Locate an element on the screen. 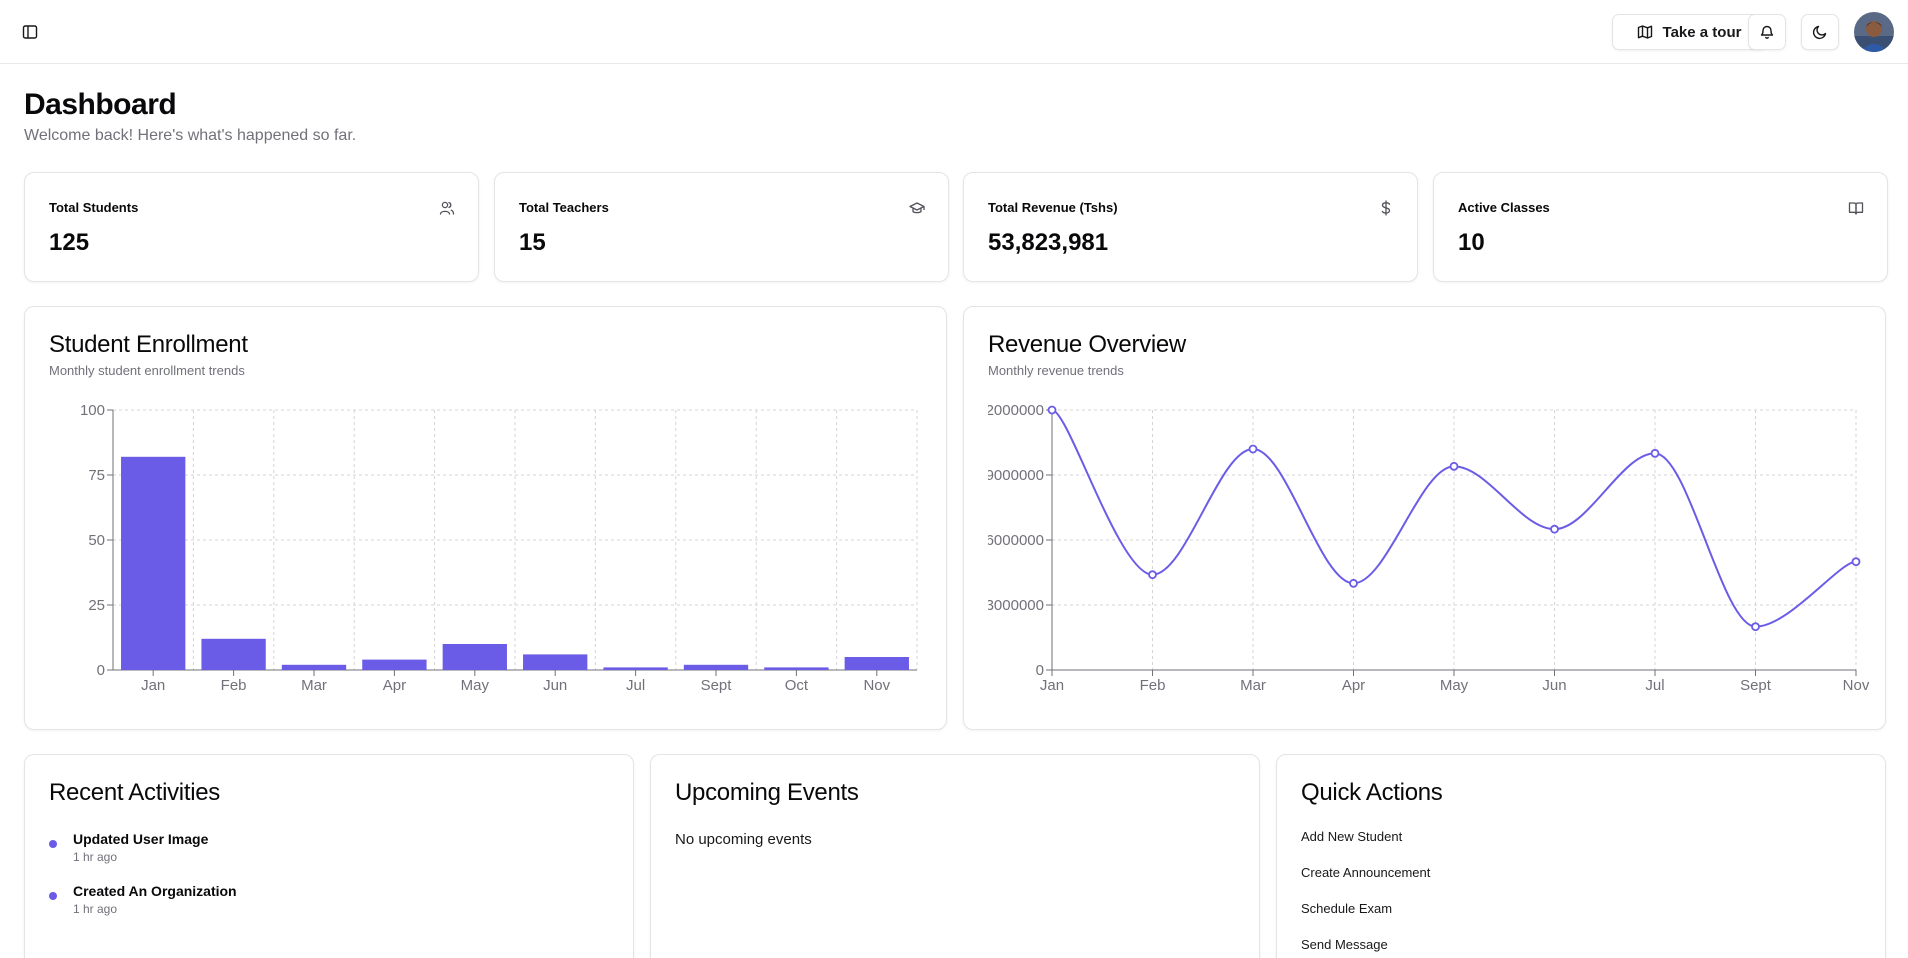 This screenshot has height=958, width=1908. stat-label: Total Students is located at coordinates (94, 207).